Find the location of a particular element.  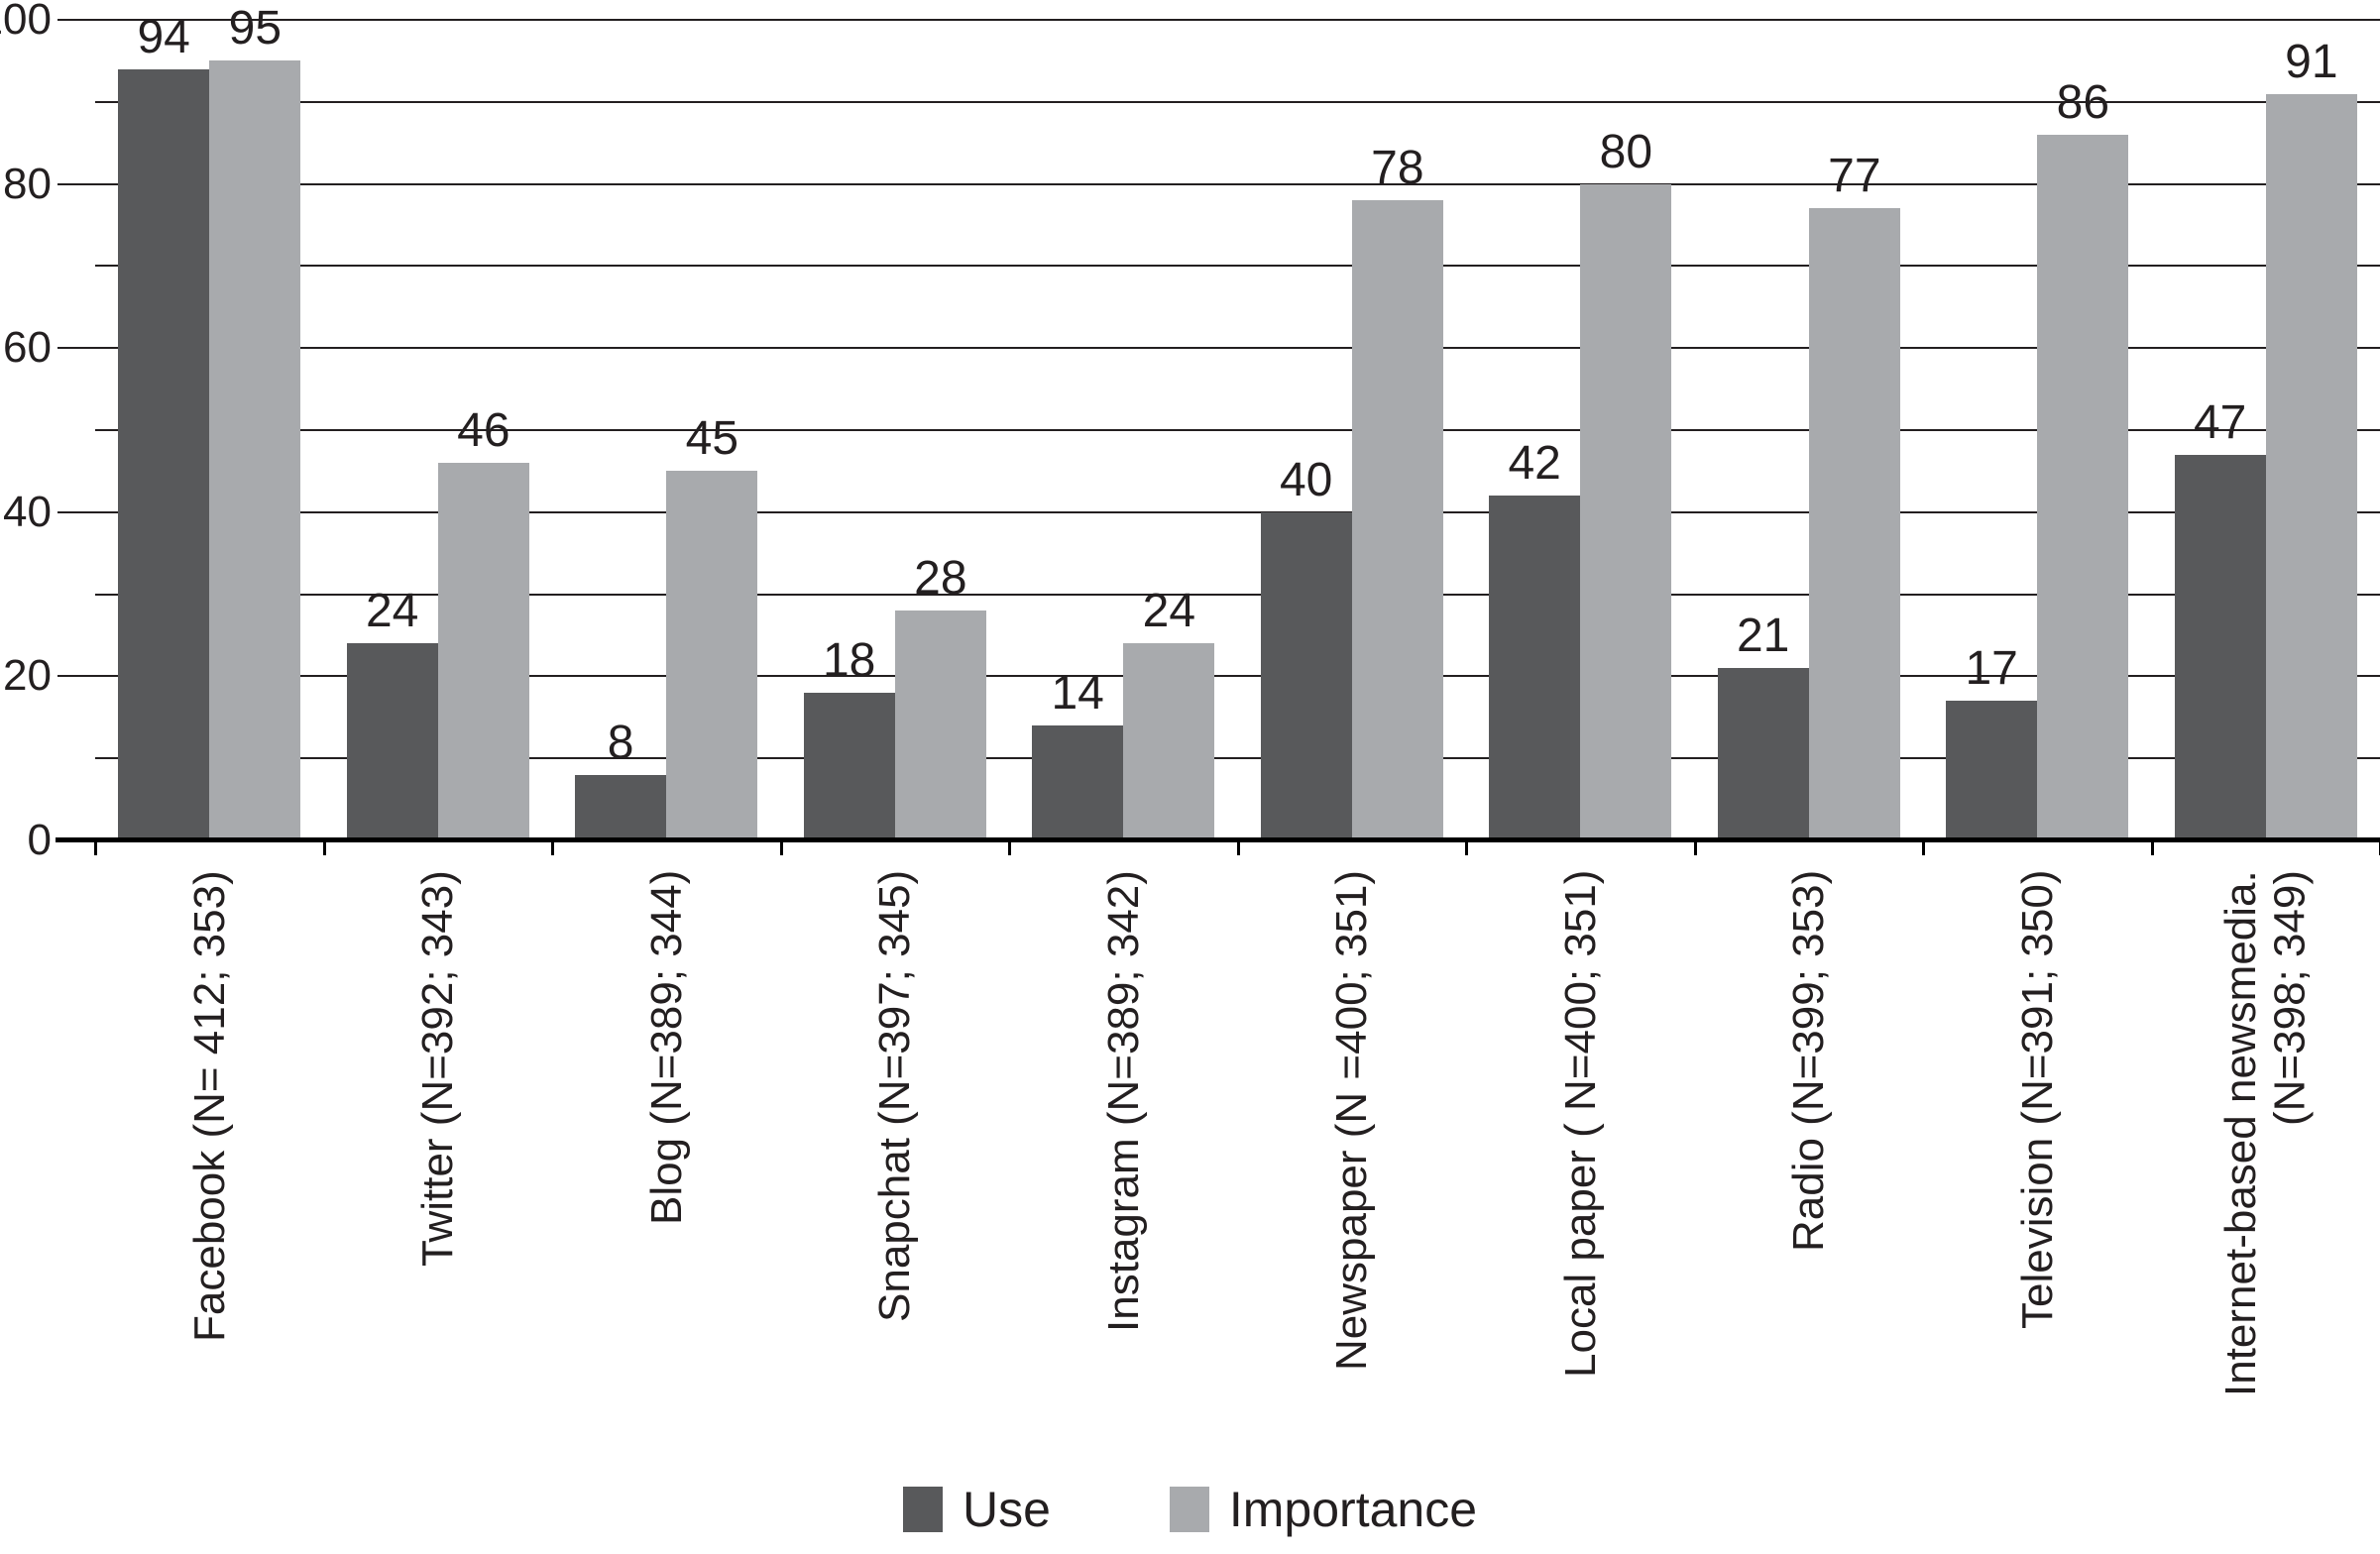

x-label-cell-1: Twitter (N=392; 343) is located at coordinates (438, 1156).